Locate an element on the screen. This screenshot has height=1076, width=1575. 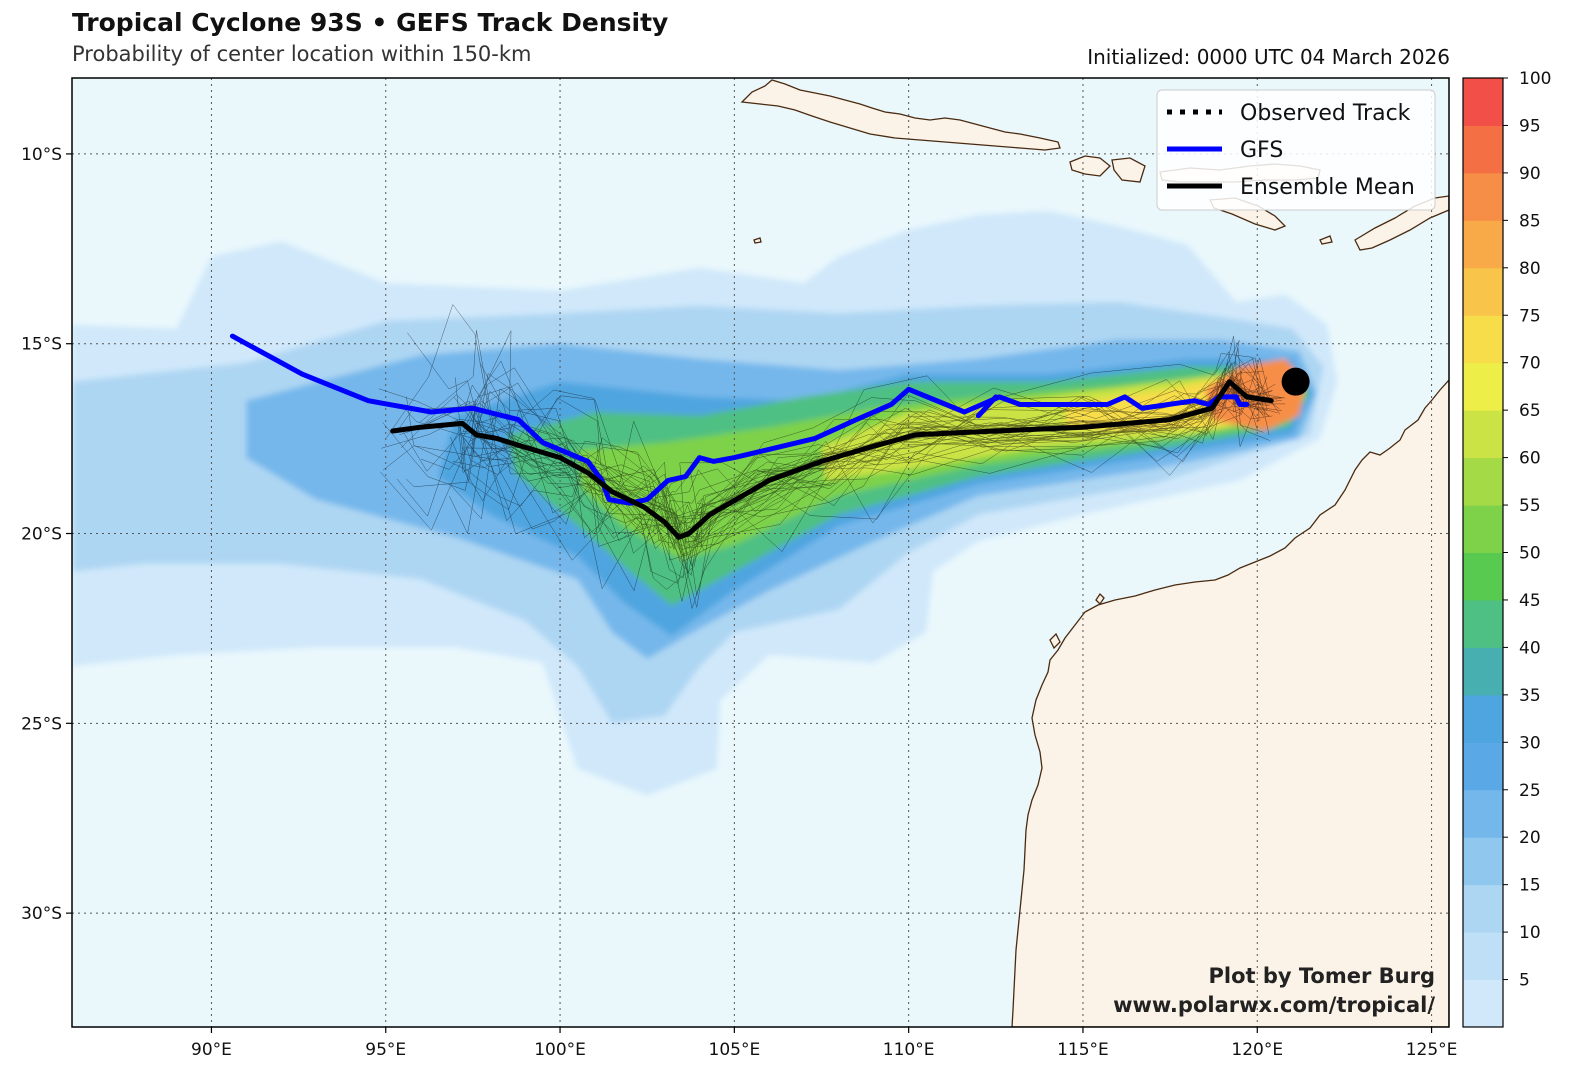
gfs-track is located at coordinates (739, 419).